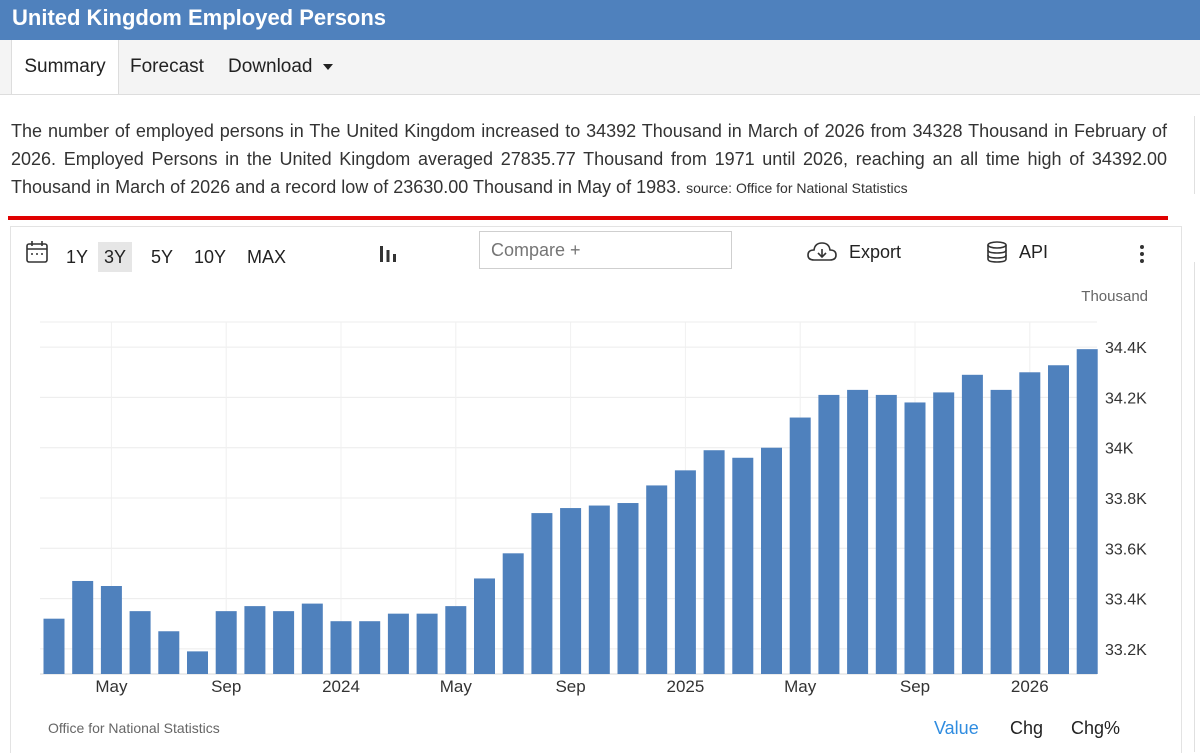 Image resolution: width=1200 pixels, height=753 pixels. I want to click on tab-forecast: Forecast, so click(167, 66).